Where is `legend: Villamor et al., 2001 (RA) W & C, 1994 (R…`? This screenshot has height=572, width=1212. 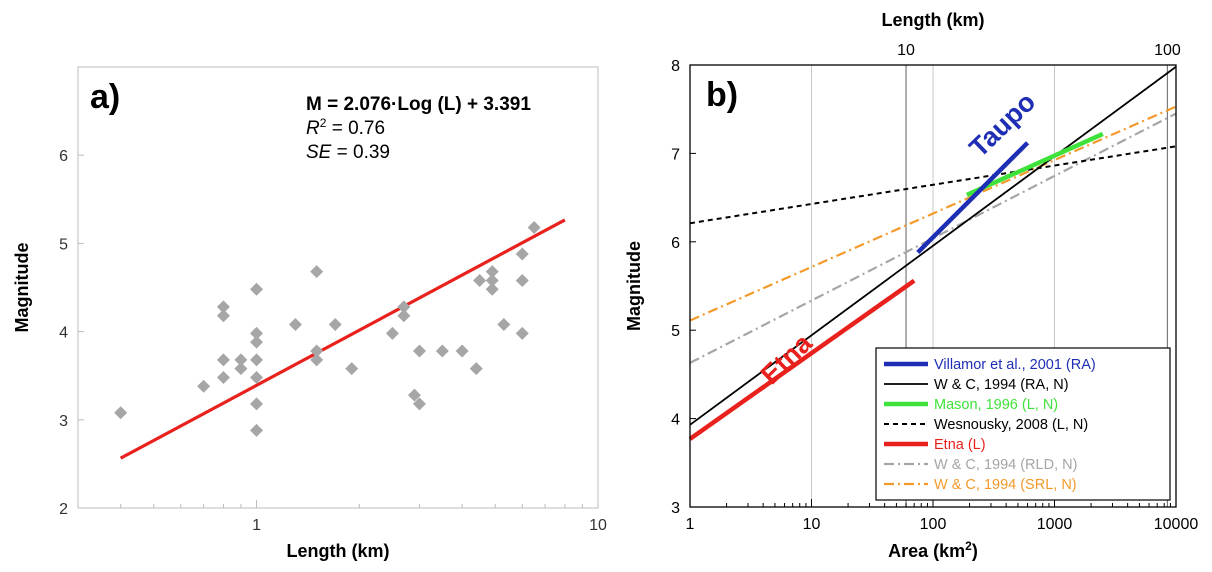 legend: Villamor et al., 2001 (RA) W & C, 1994 (R… is located at coordinates (1023, 424).